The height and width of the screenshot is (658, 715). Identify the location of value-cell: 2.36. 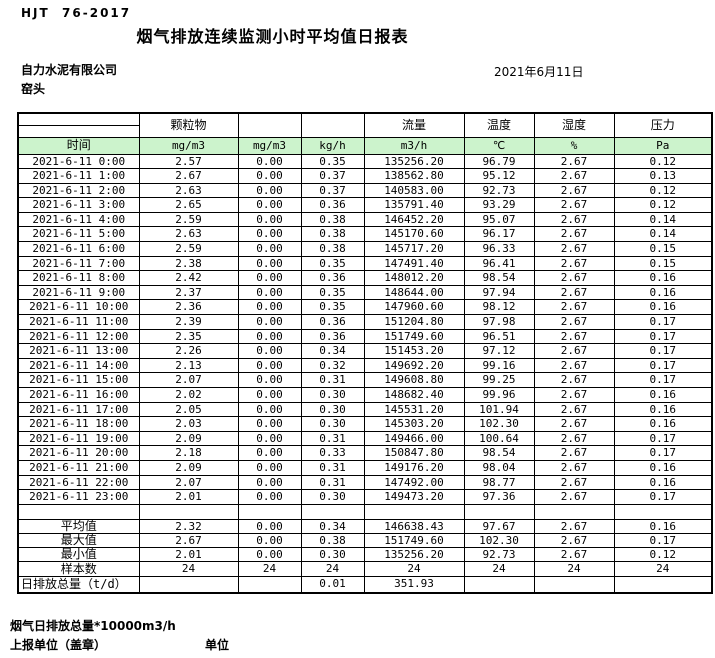
(188, 307).